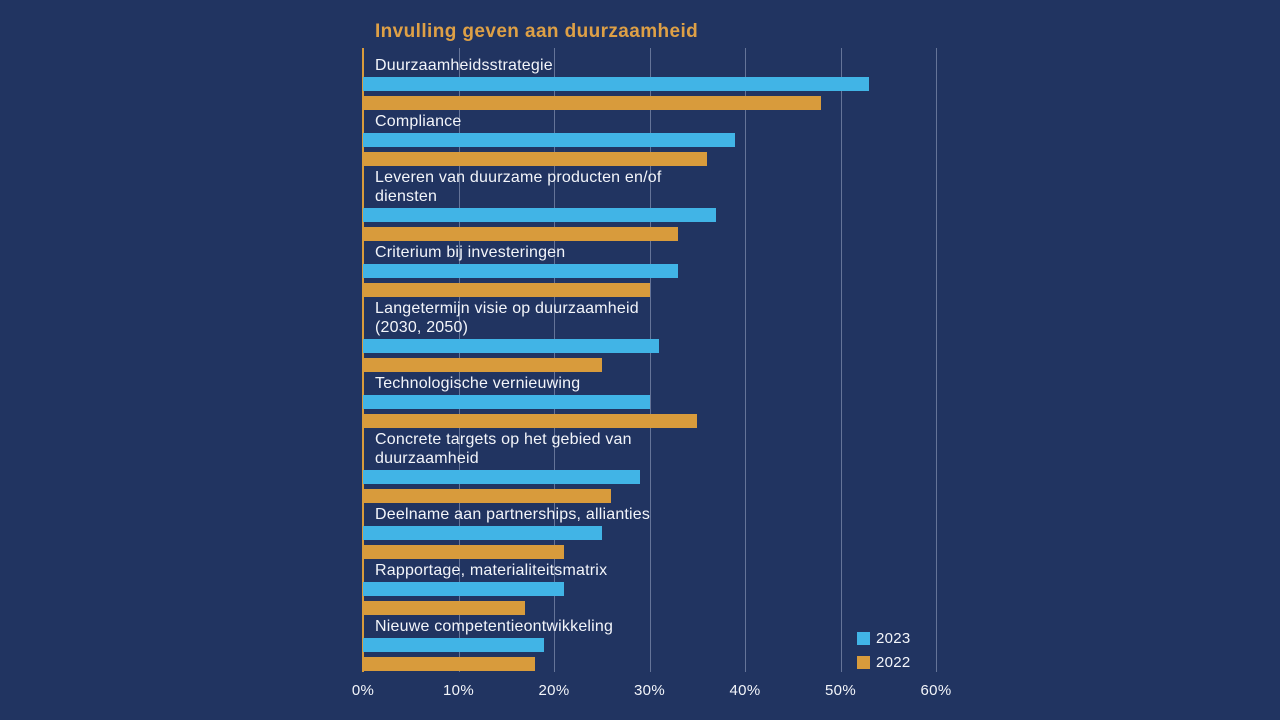 The width and height of the screenshot is (1280, 720). I want to click on legend-label: 2022, so click(893, 662).